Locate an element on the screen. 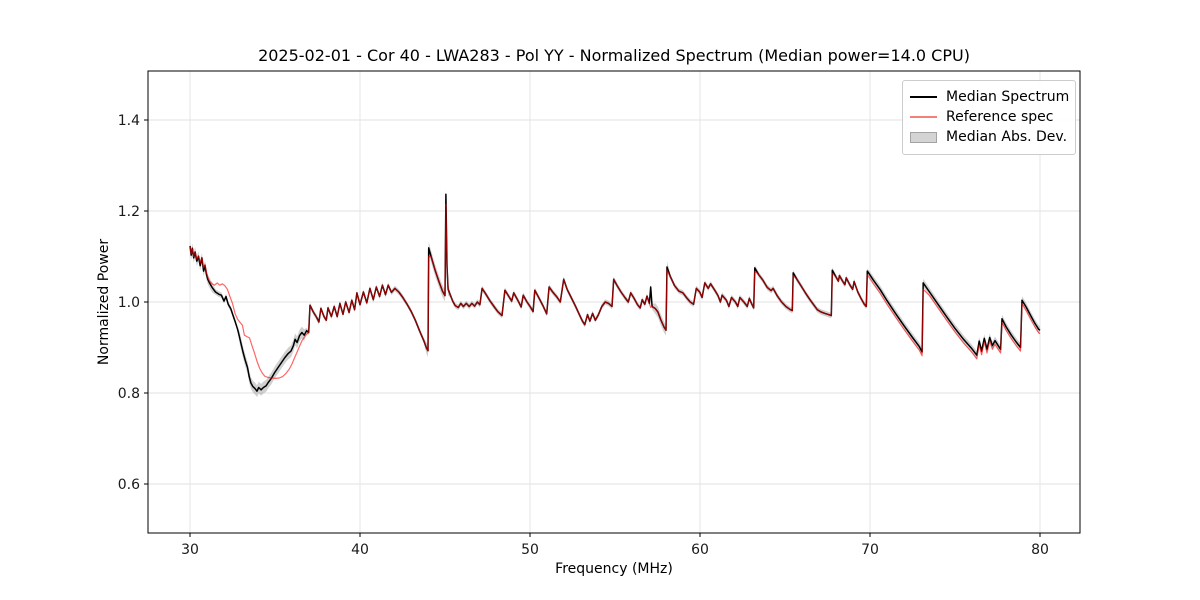 This screenshot has height=600, width=1200. svg-text: 30 is located at coordinates (190, 550).